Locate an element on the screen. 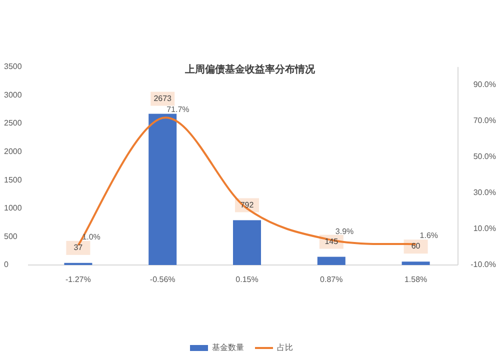  y-tick-label: 500 is located at coordinates (11, 236).